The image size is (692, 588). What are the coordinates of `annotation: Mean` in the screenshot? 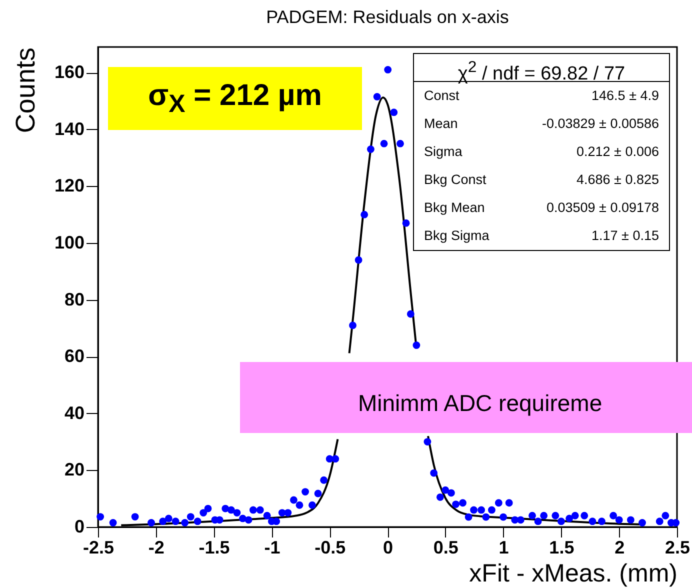 It's located at (441, 124).